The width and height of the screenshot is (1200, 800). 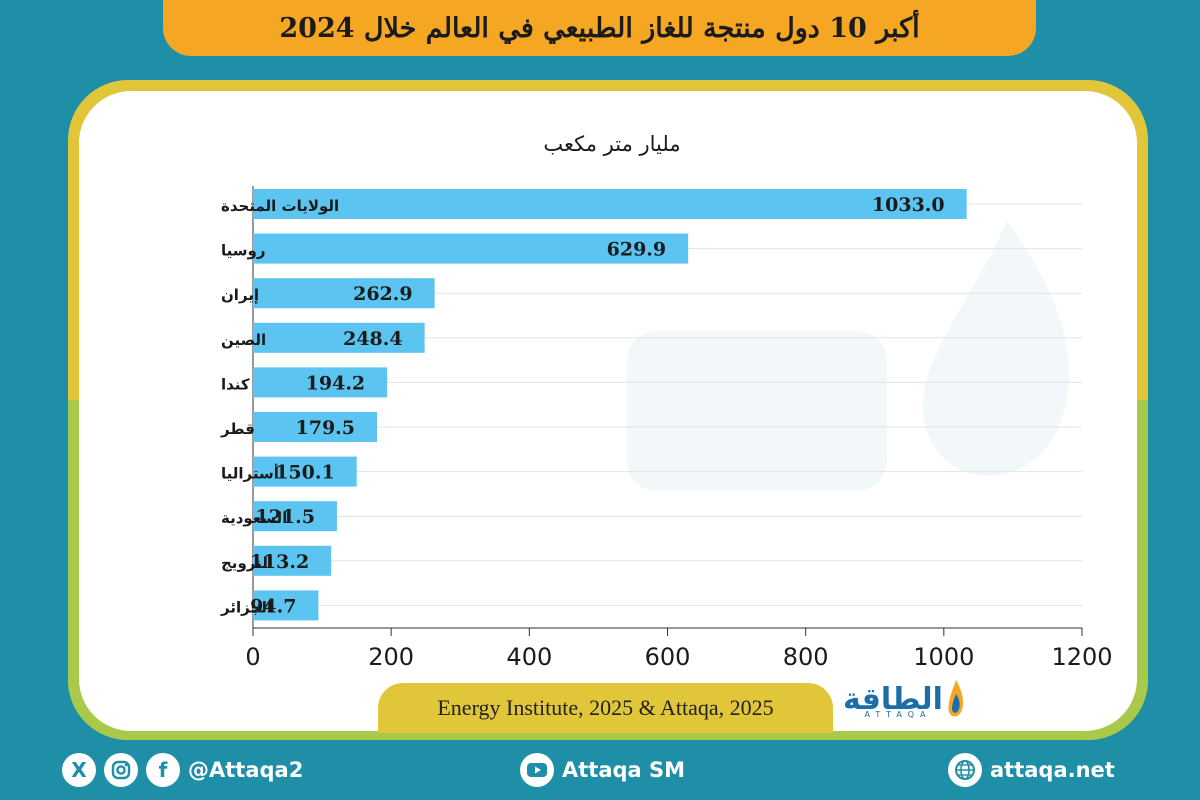 What do you see at coordinates (893, 699) in the screenshot?
I see `logo-text: الطاقة` at bounding box center [893, 699].